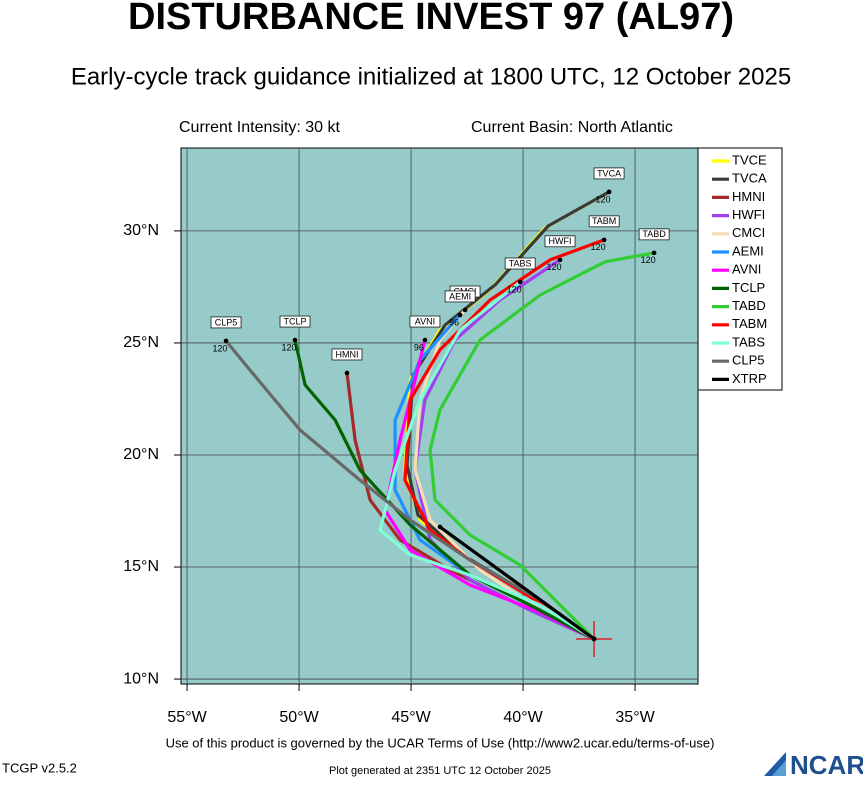 The image size is (863, 785). What do you see at coordinates (523, 717) in the screenshot?
I see `x-tick-label: 40°W` at bounding box center [523, 717].